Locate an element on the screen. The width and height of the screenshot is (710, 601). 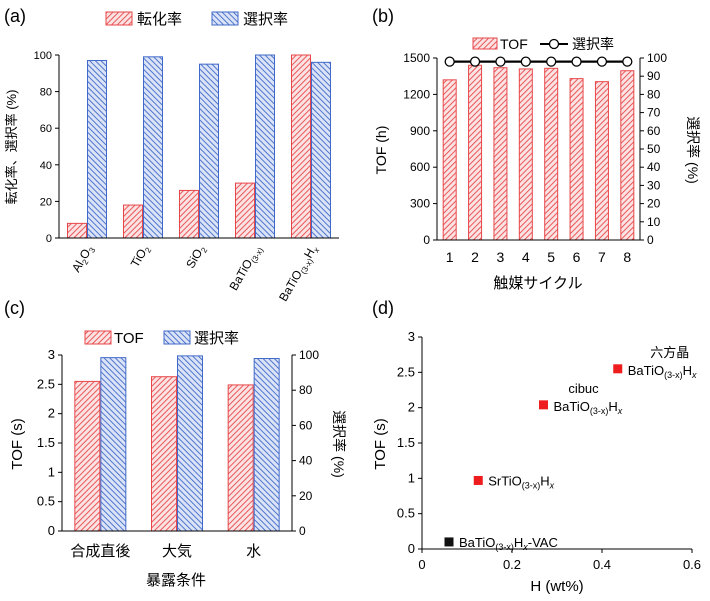
panel-d-x-tick-label: 0.6 is located at coordinates (692, 564).